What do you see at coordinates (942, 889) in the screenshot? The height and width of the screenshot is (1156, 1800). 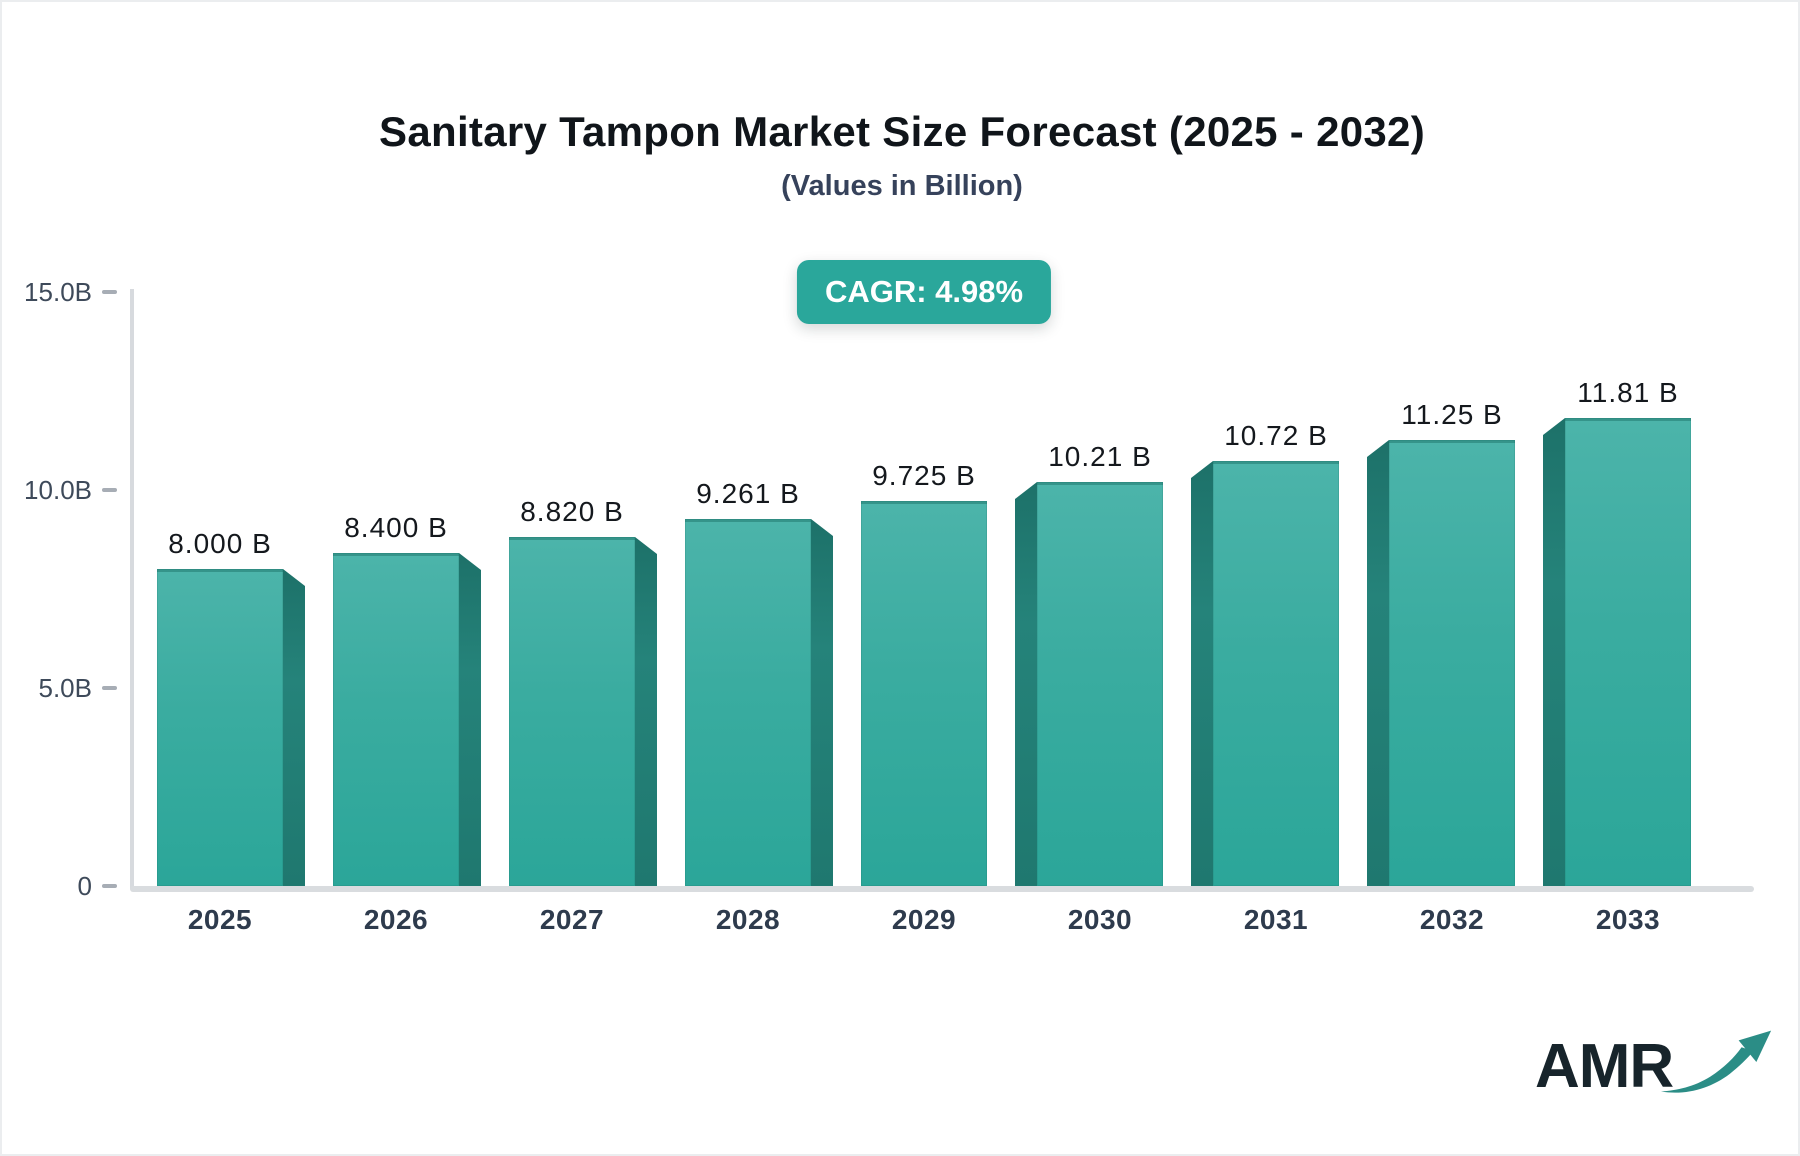 I see `x-axis-line` at bounding box center [942, 889].